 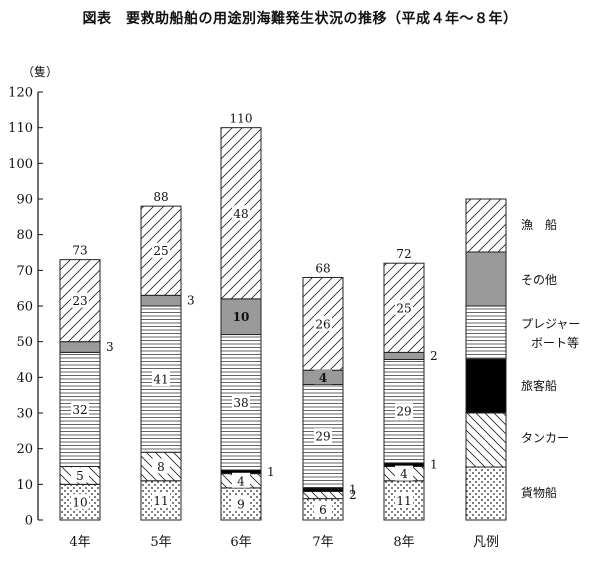 I want to click on segment-value-label: 9, so click(x=241, y=504).